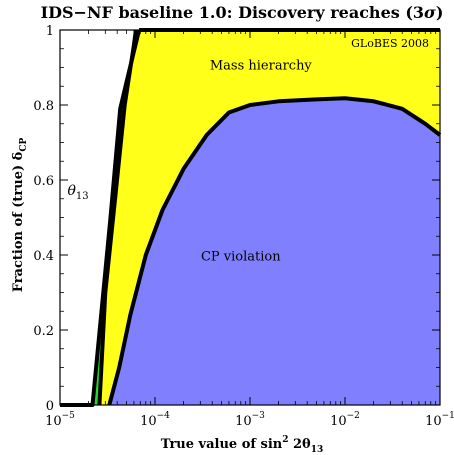 Image resolution: width=454 pixels, height=455 pixels. What do you see at coordinates (71, 191) in the screenshot?
I see `theta13-label-symbol: θ` at bounding box center [71, 191].